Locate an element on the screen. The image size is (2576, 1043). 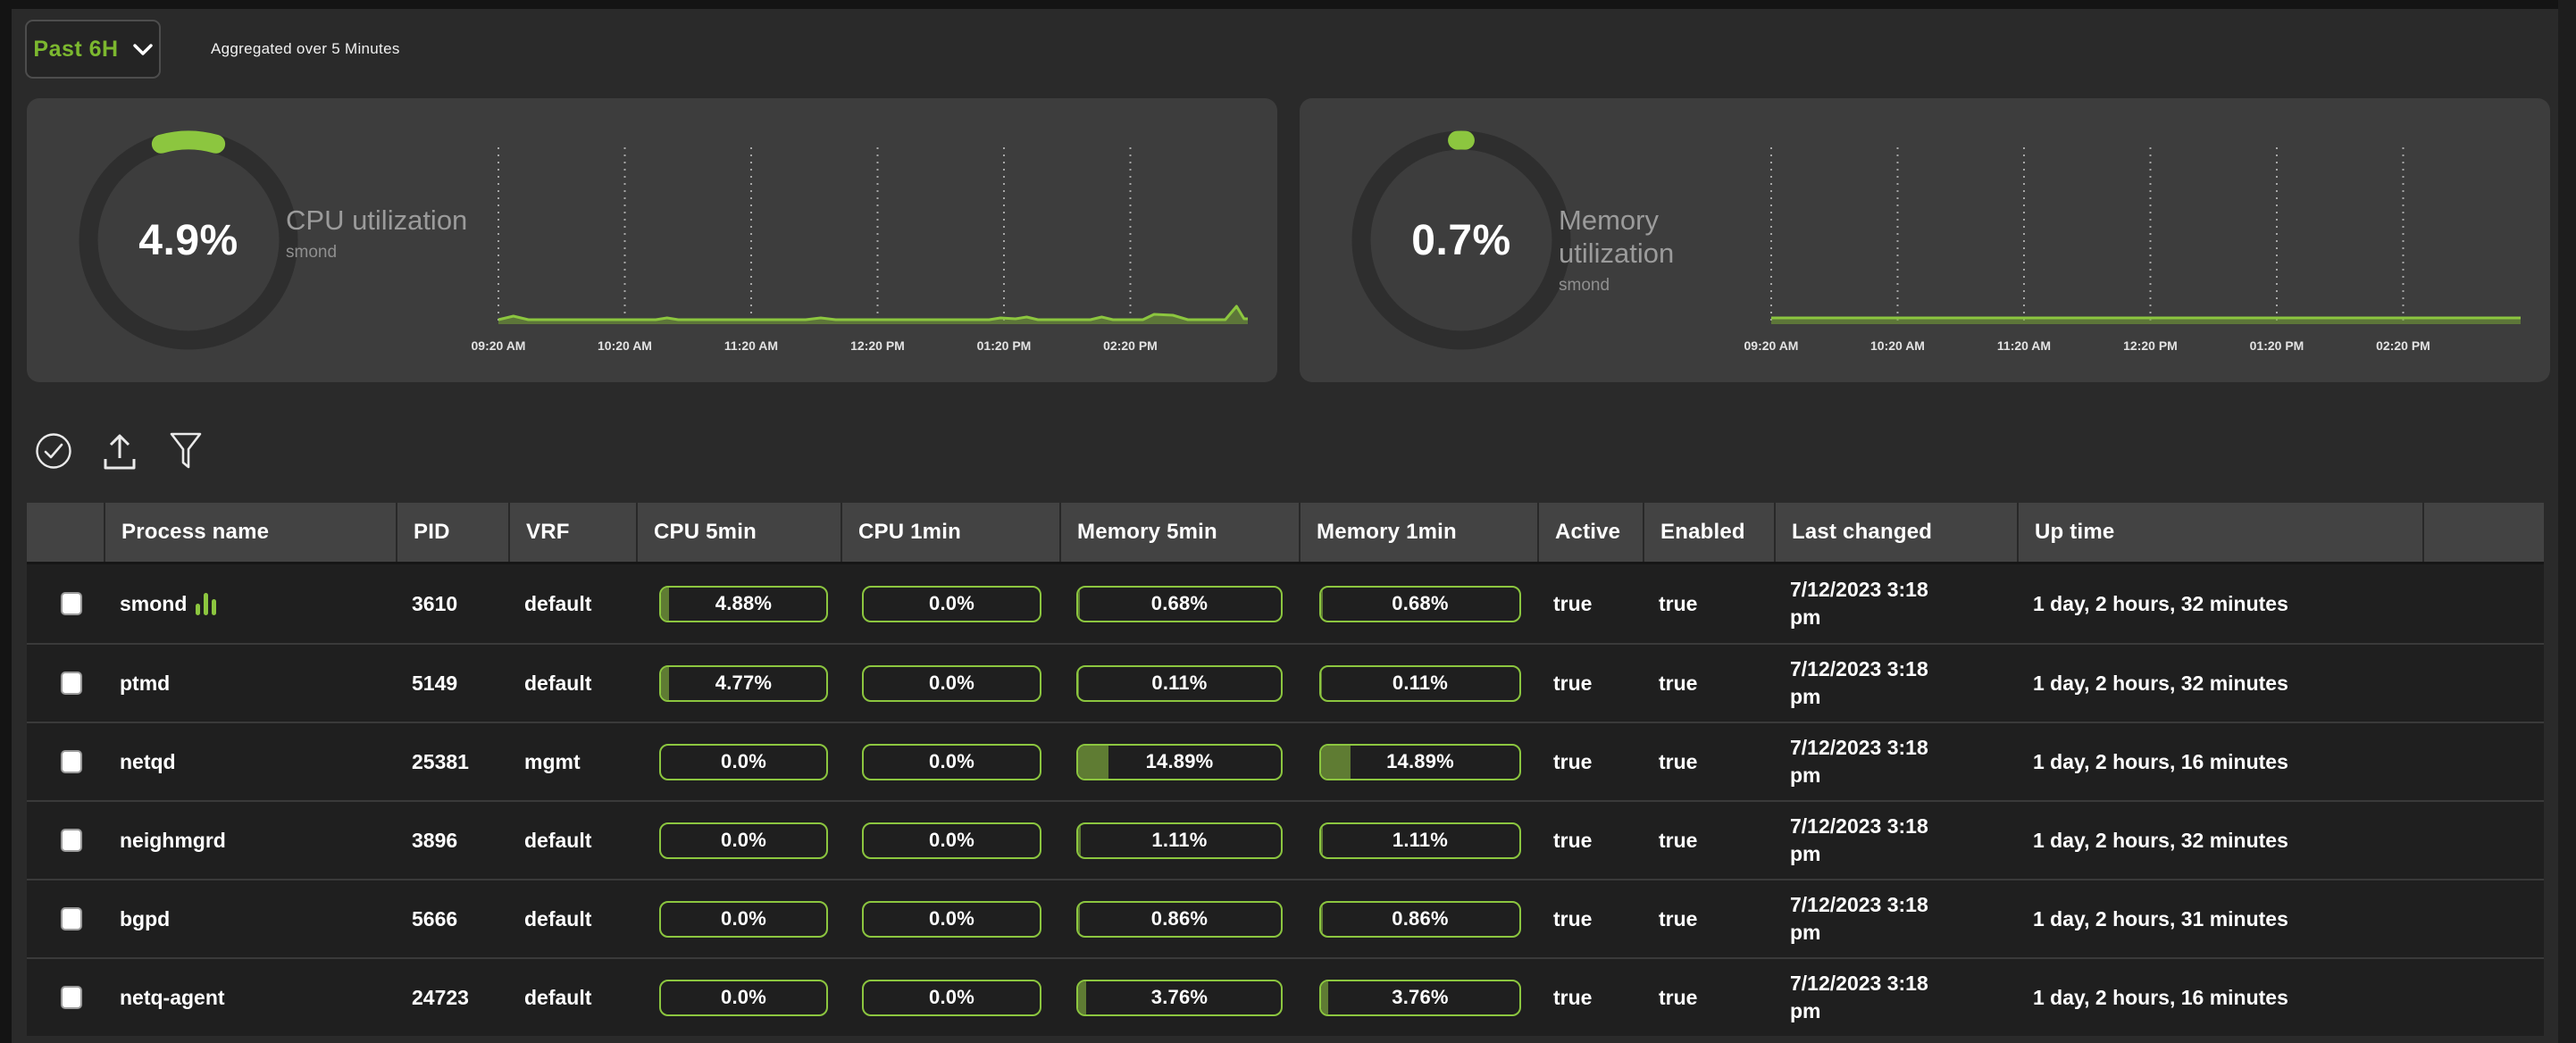
process-name: smond is located at coordinates (154, 603).